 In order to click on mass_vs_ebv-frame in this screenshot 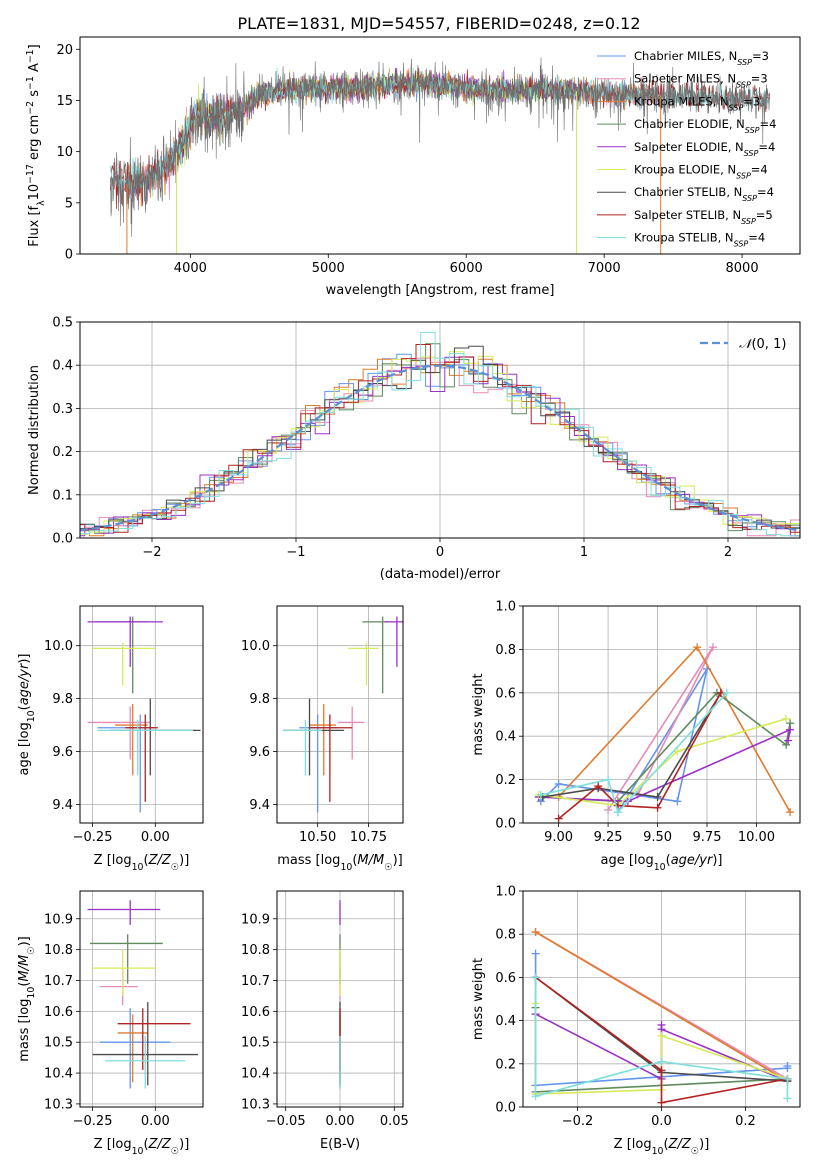, I will do `click(340, 999)`.